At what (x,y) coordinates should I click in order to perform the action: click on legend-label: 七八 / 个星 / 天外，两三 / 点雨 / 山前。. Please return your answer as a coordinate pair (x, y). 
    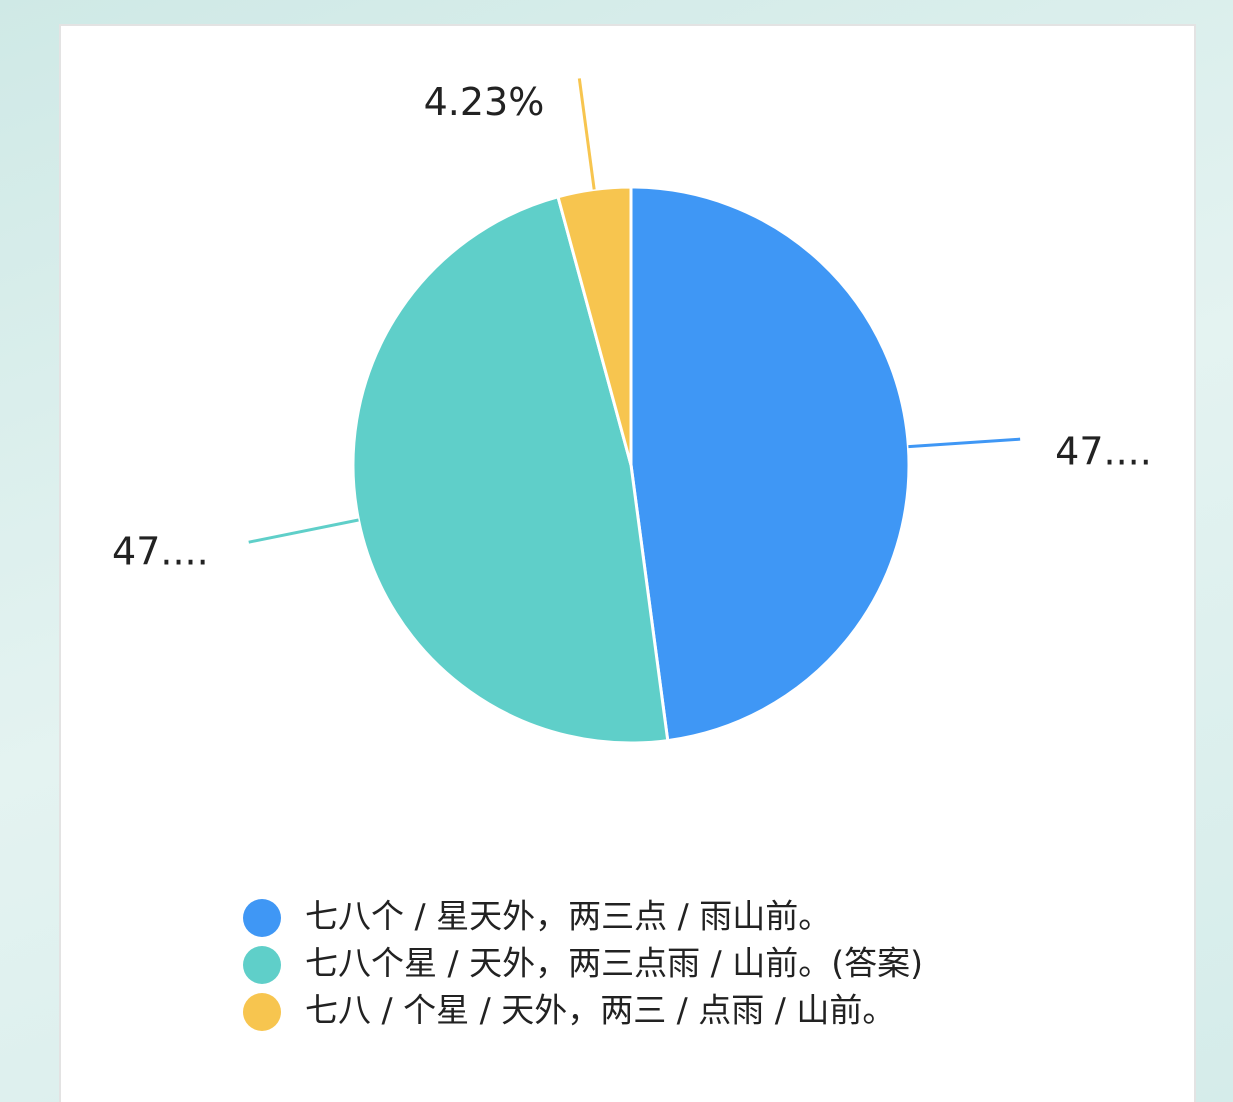
    Looking at the image, I should click on (600, 1010).